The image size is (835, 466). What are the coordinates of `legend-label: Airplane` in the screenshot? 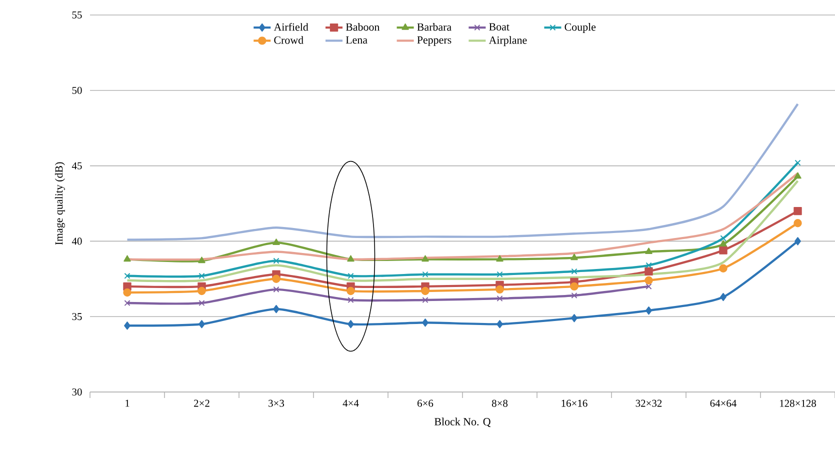 It's located at (507, 41).